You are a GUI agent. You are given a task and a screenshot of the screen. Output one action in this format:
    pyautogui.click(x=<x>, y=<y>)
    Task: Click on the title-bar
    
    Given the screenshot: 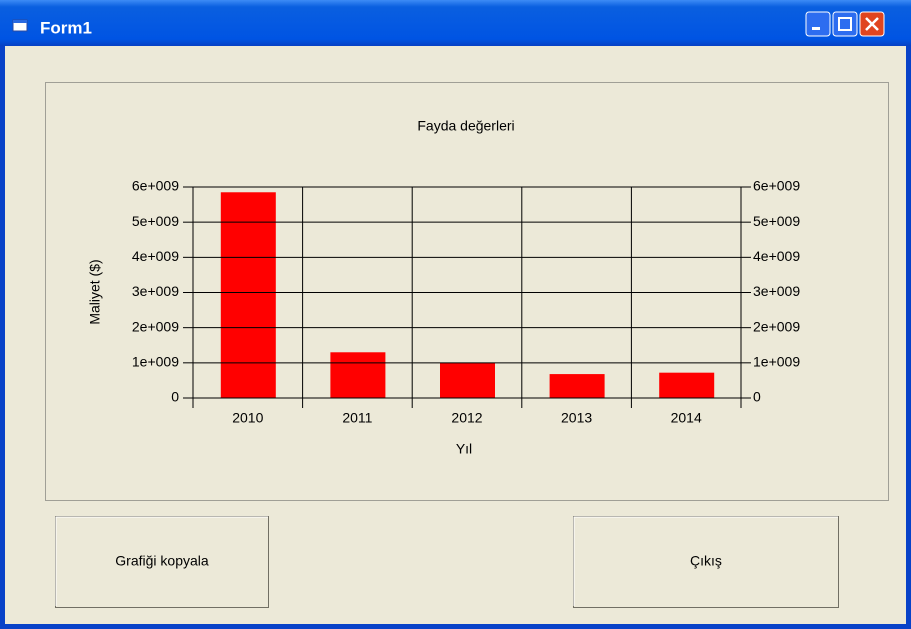 What is the action you would take?
    pyautogui.click(x=455, y=23)
    